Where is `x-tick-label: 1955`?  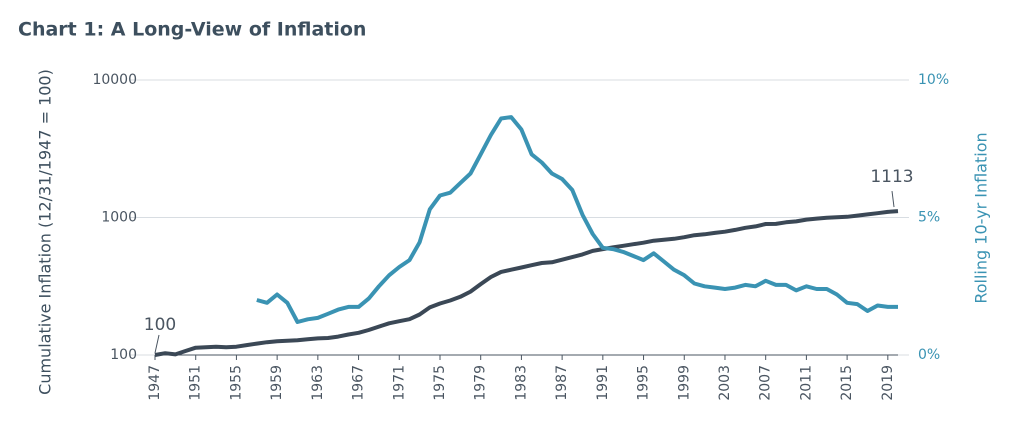
x-tick-label: 1955 is located at coordinates (236, 383).